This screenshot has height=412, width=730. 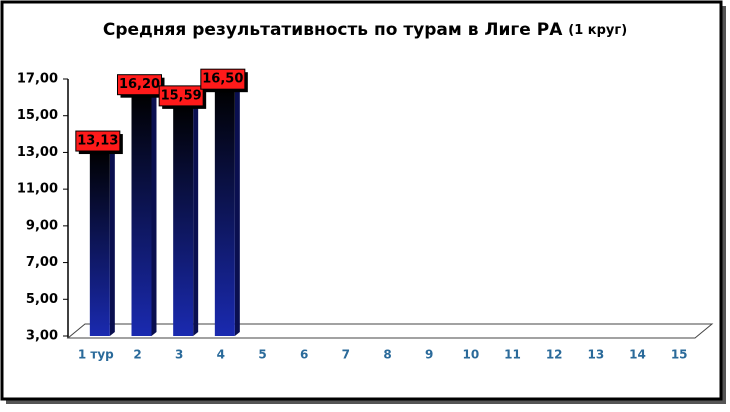 What do you see at coordinates (262, 355) in the screenshot?
I see `x-tick-label: 5` at bounding box center [262, 355].